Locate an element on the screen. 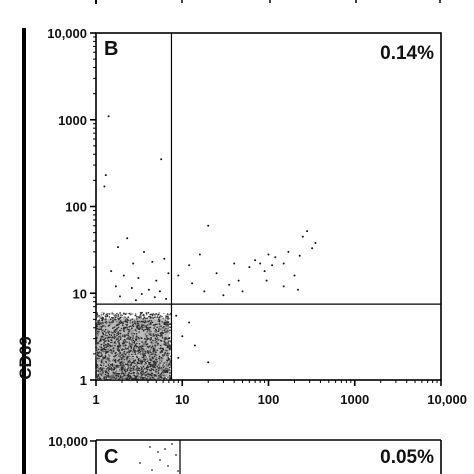  y-axis-label: CD69 is located at coordinates (25, 357).